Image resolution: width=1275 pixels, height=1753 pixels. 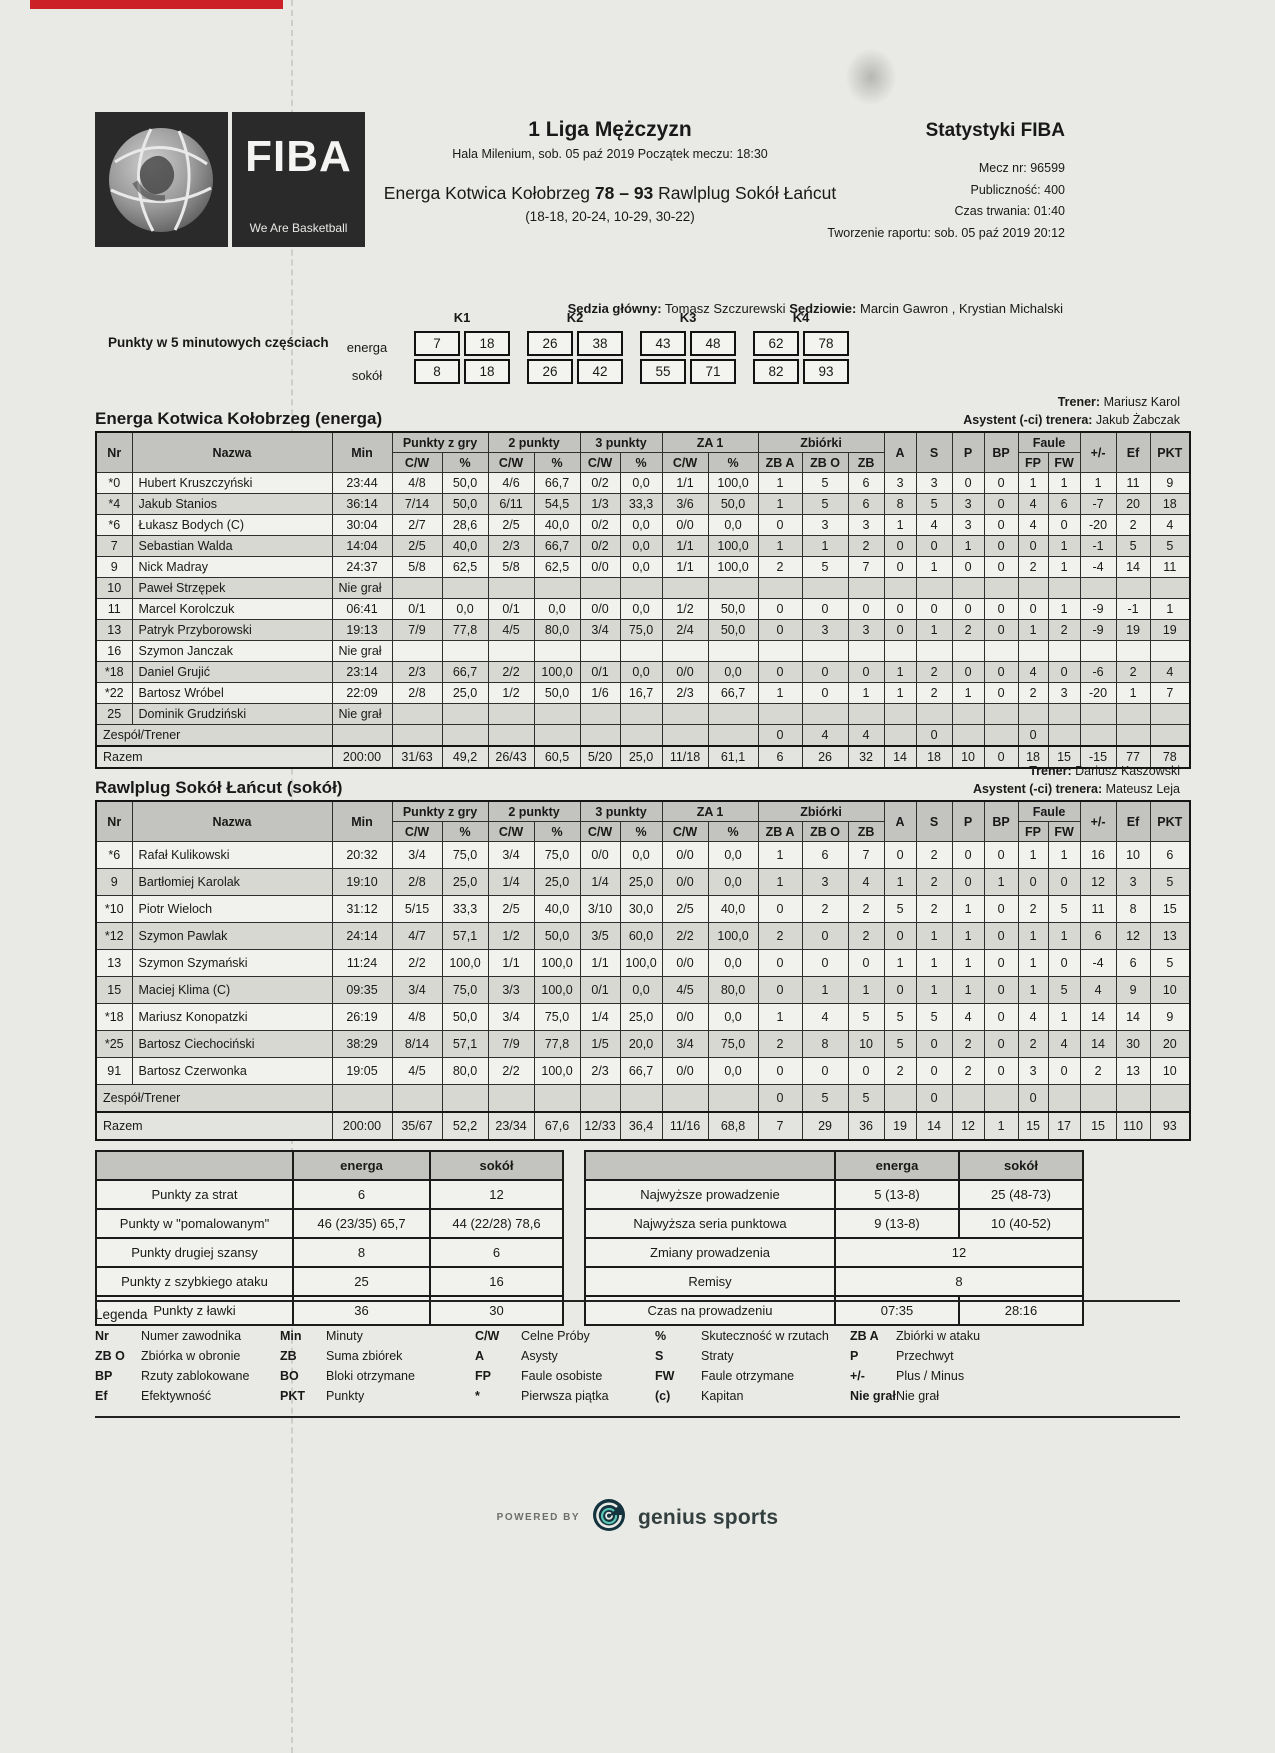 I want to click on summary-label: Zmiany prowadzenia, so click(x=710, y=1252).